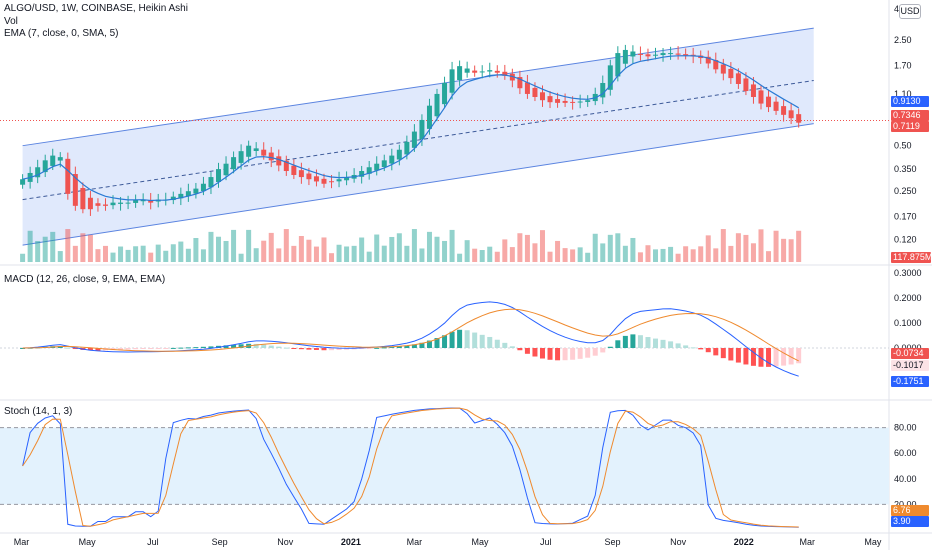 Image resolution: width=932 pixels, height=550 pixels. Describe the element at coordinates (908, 298) in the screenshot. I see `macd-tick-label: 0.2000` at that location.